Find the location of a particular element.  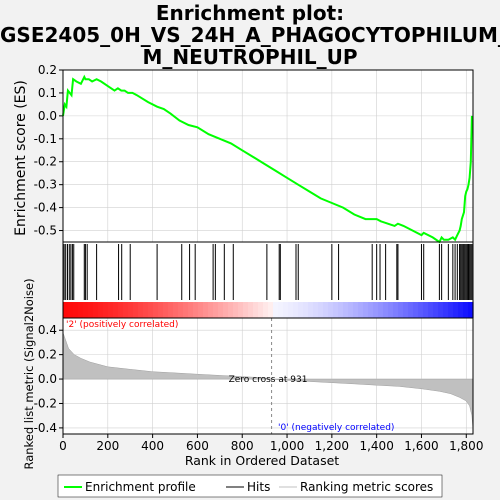

x-tick-label: 1,400 is located at coordinates (376, 446).